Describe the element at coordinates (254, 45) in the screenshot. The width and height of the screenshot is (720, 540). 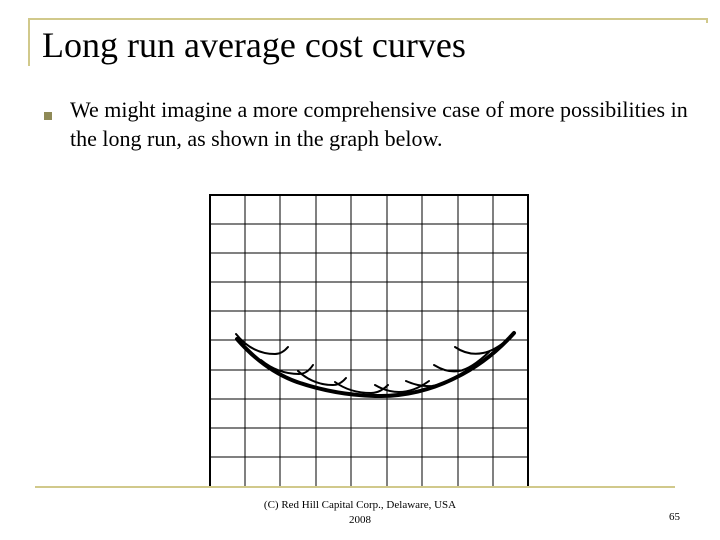
I see `slide-title: Long run average cost curves` at that location.